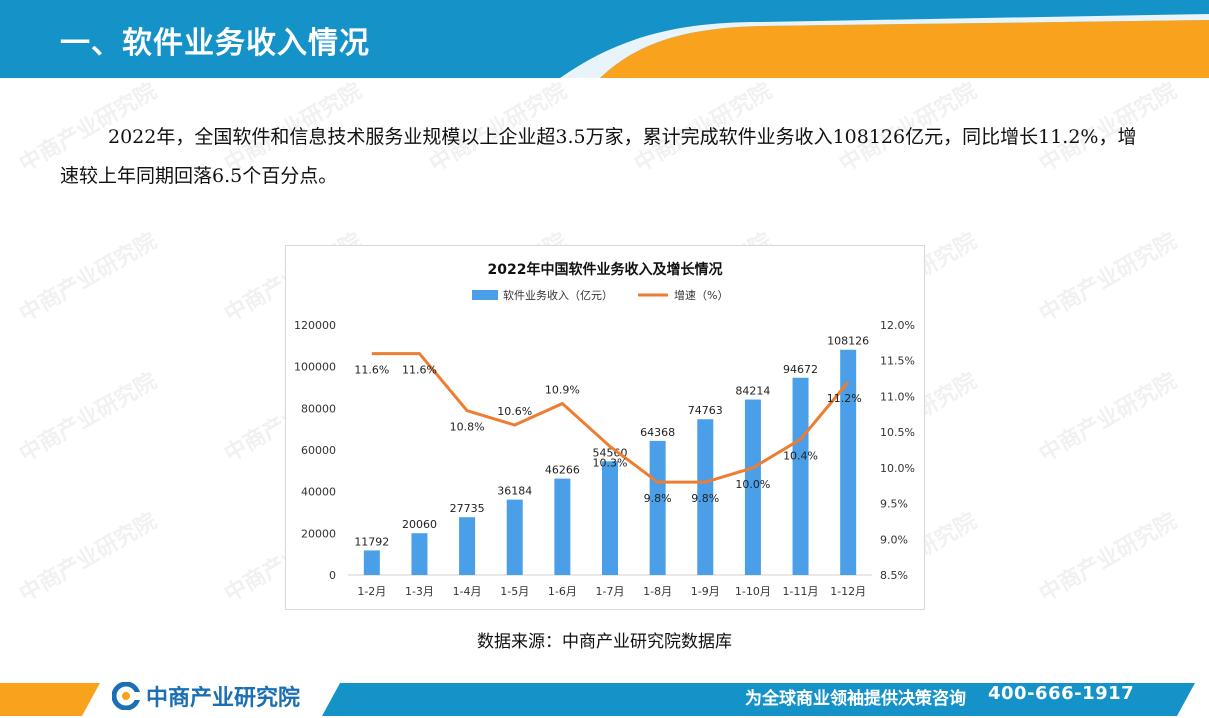 Image resolution: width=1209 pixels, height=718 pixels. I want to click on x-tick-label: 1-7月, so click(610, 591).